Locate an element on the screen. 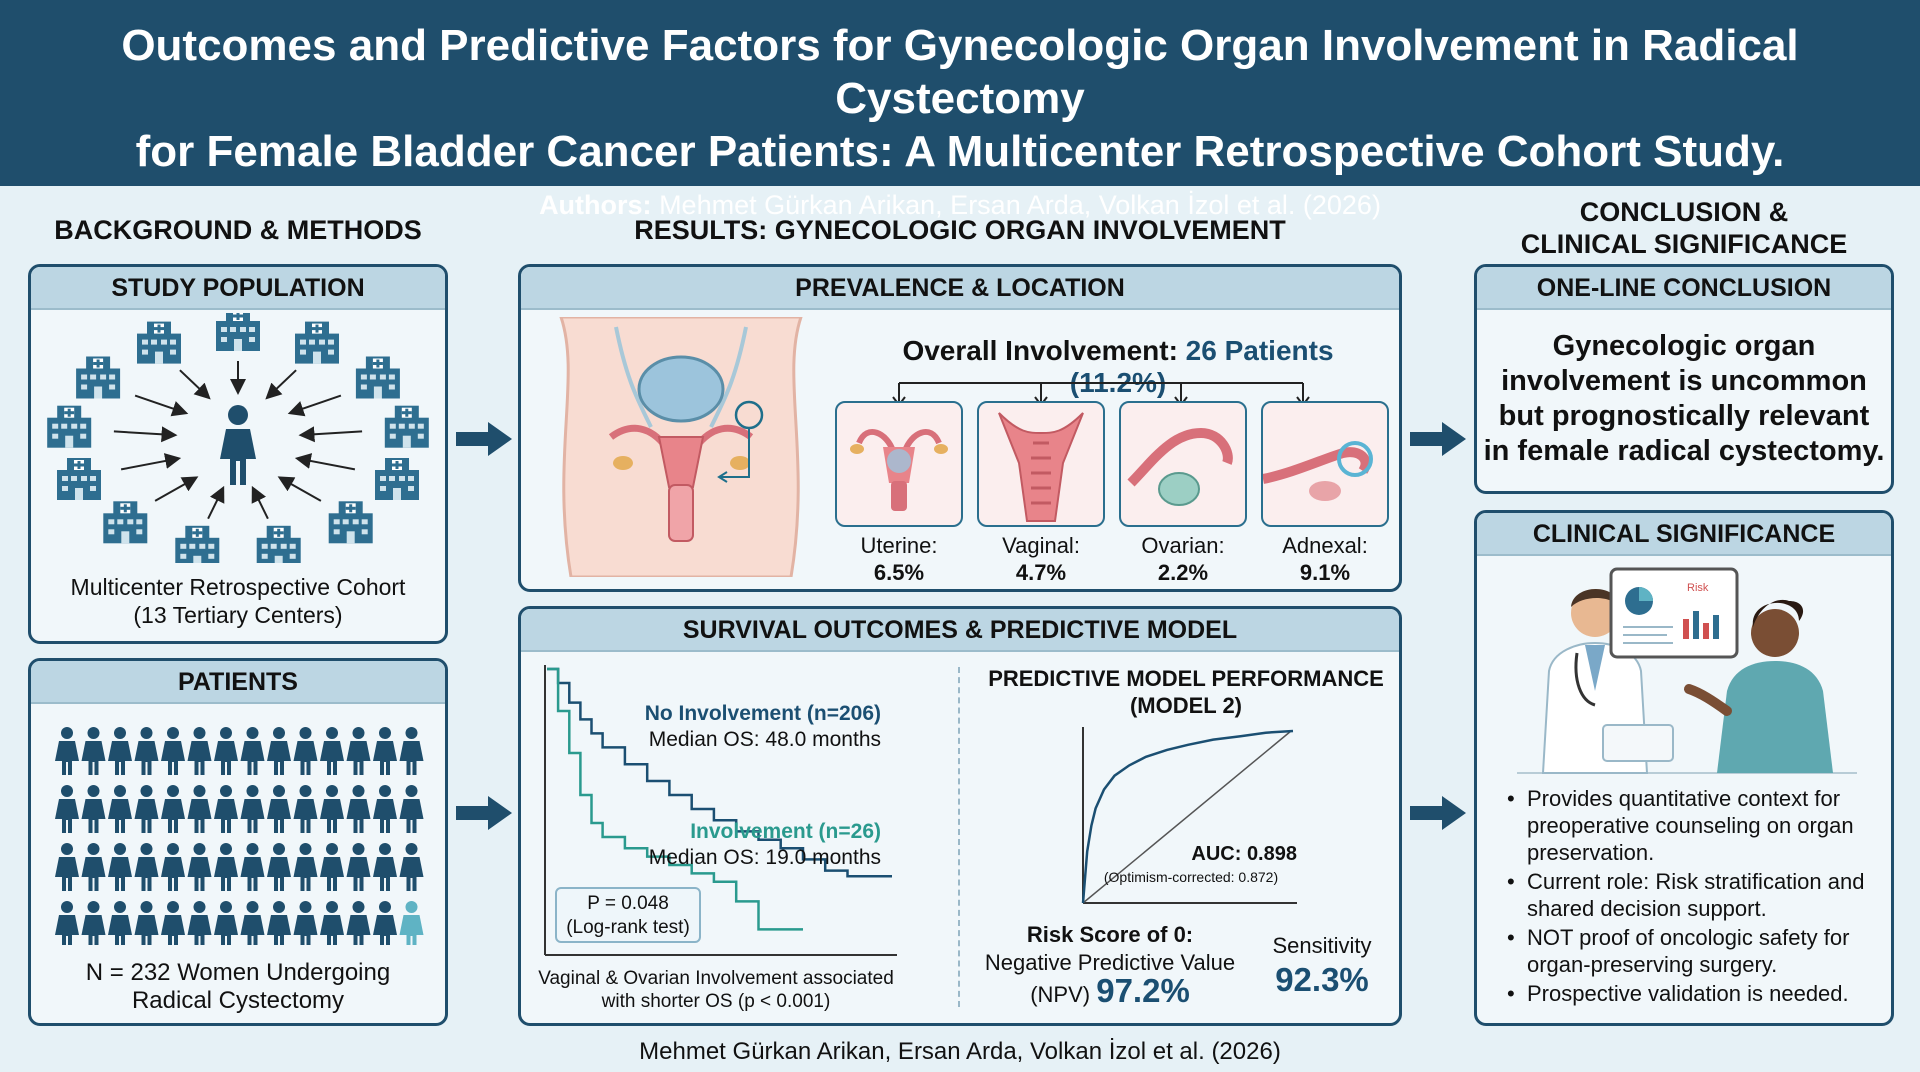 The height and width of the screenshot is (1072, 1920). roc-reference-line is located at coordinates (1187, 817).